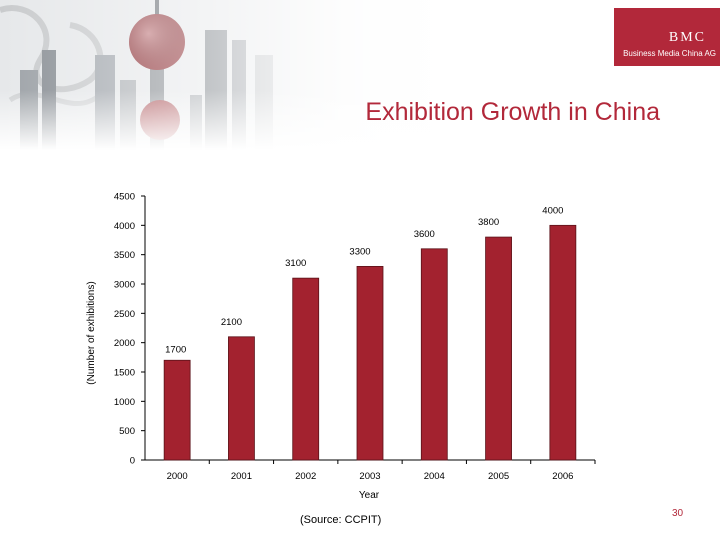  What do you see at coordinates (124, 373) in the screenshot?
I see `y-tick-label: 1500` at bounding box center [124, 373].